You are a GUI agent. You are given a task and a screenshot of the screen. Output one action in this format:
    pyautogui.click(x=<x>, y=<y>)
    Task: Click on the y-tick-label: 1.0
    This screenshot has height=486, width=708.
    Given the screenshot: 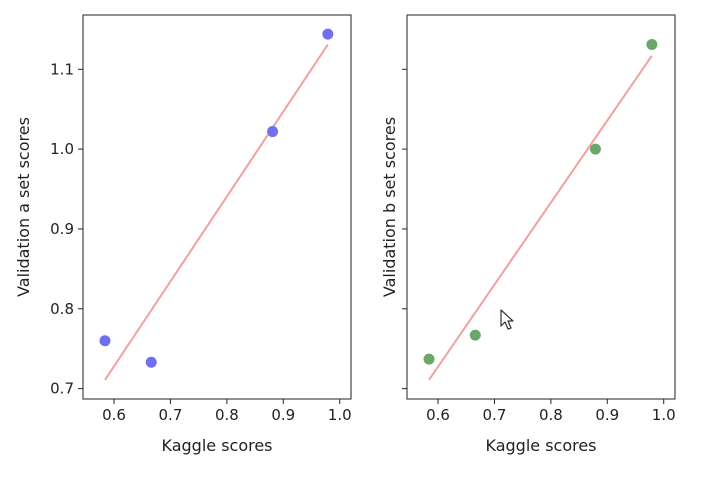 What is the action you would take?
    pyautogui.click(x=62, y=149)
    